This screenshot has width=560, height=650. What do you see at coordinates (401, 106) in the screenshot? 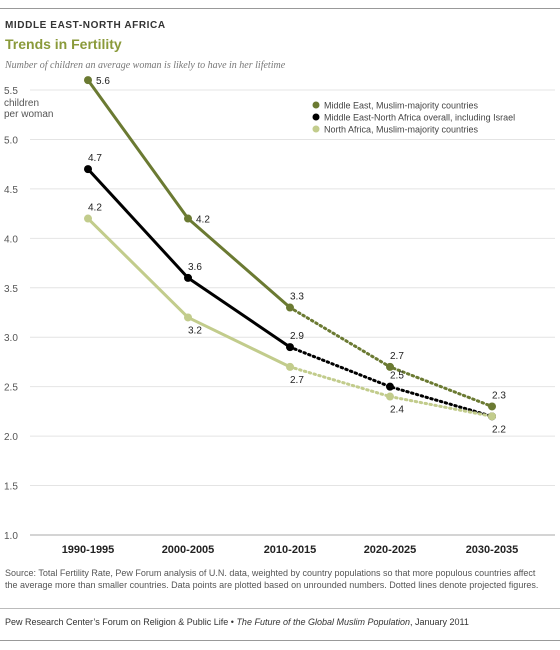
I see `legend-label: Middle East, Muslim-majority countries` at bounding box center [401, 106].